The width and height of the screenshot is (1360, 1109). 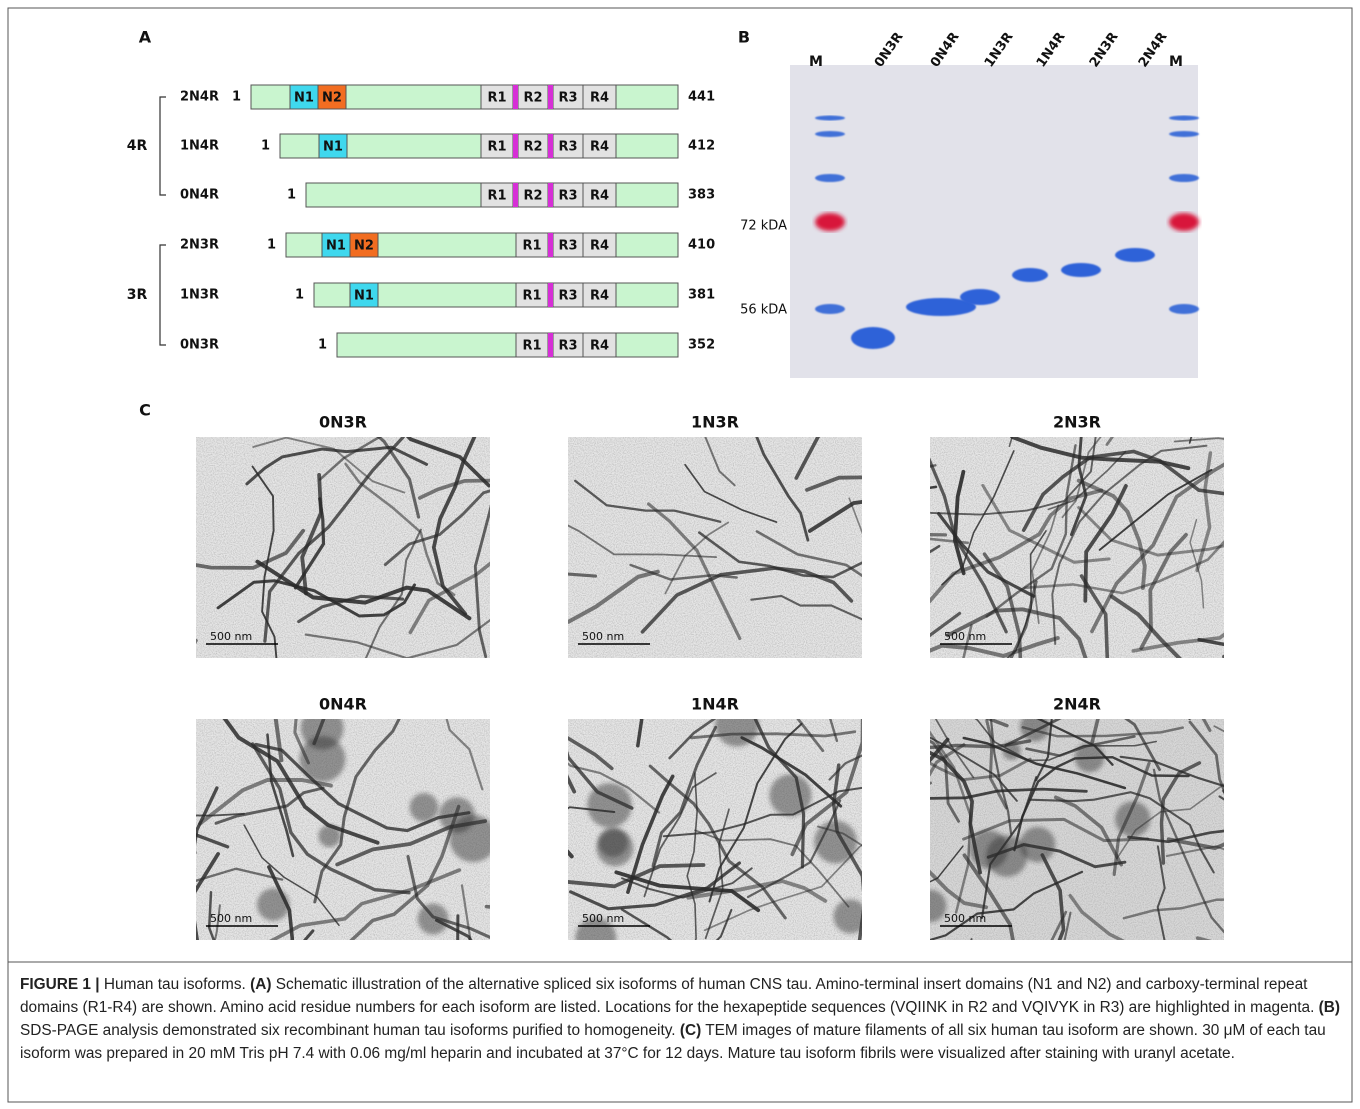 I want to click on tem-image: 500 nm, so click(x=715, y=829).